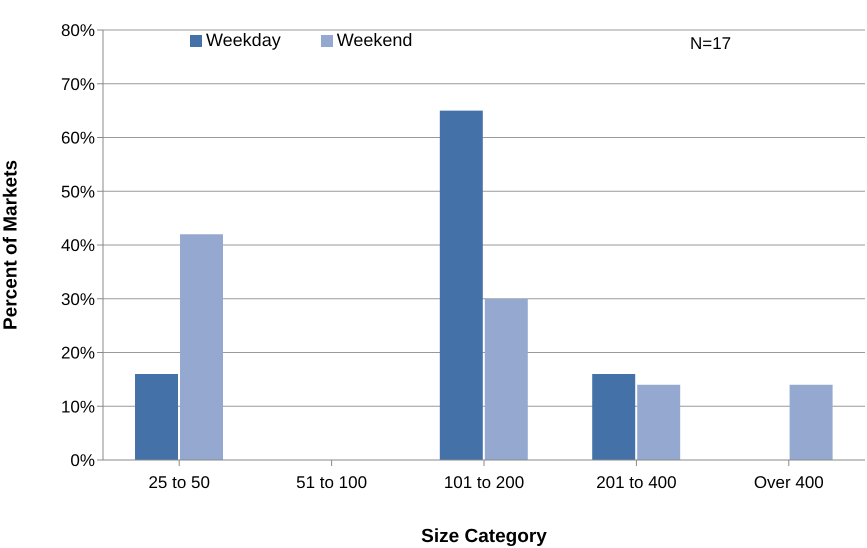 Image resolution: width=867 pixels, height=548 pixels. I want to click on x-tick-label: 51 to 100, so click(332, 482).